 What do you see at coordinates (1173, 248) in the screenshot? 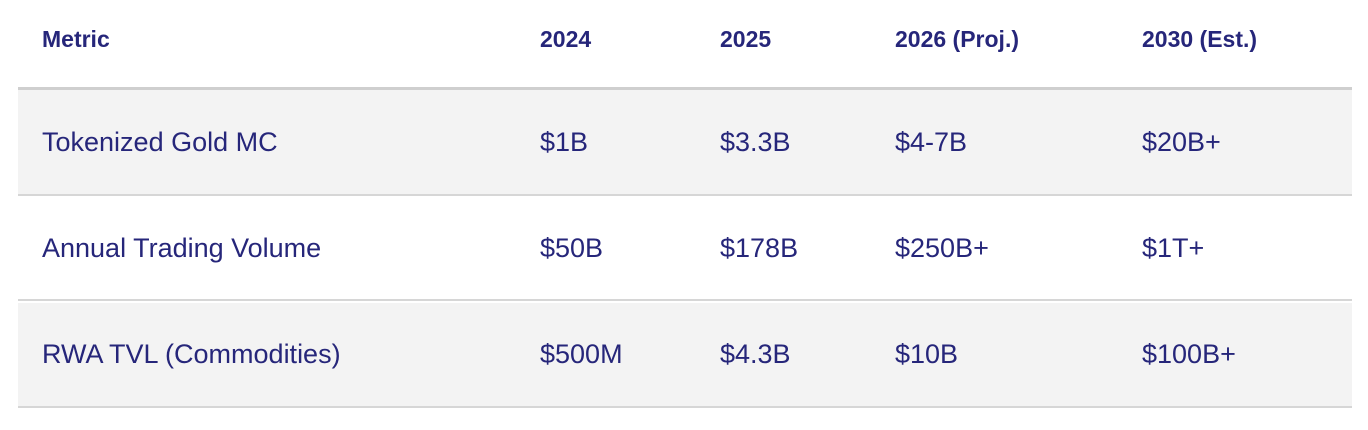
I see `table-cell: $1T+` at bounding box center [1173, 248].